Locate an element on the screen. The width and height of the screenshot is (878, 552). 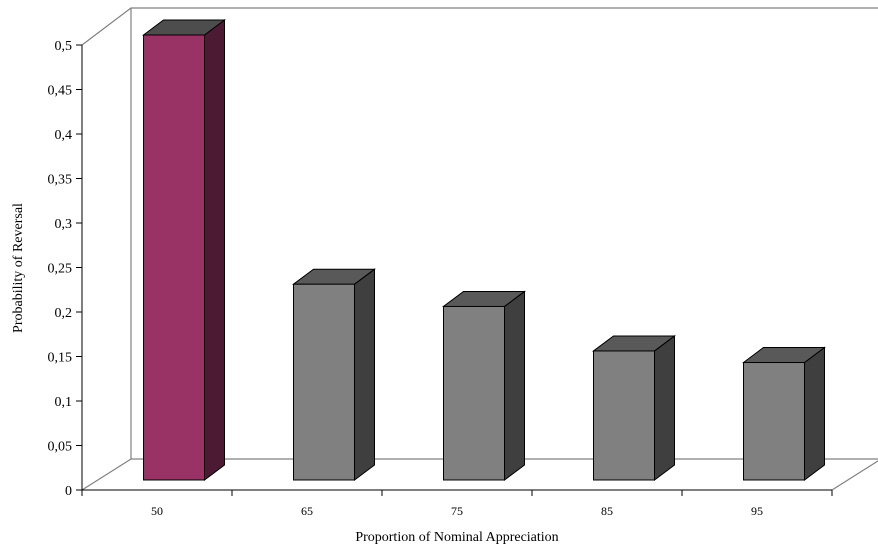
x-axis: 50 65 75 85 95 is located at coordinates (457, 503).